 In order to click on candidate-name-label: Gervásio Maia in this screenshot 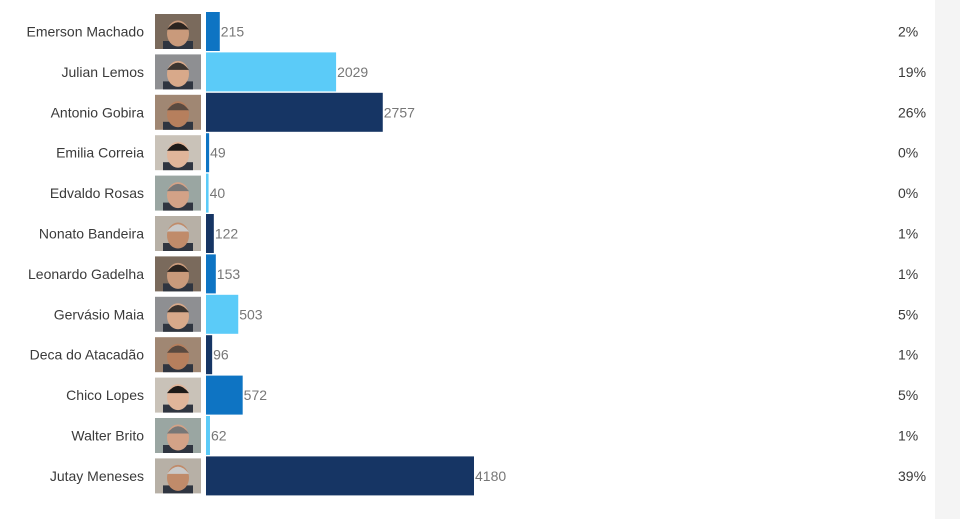, I will do `click(99, 314)`.